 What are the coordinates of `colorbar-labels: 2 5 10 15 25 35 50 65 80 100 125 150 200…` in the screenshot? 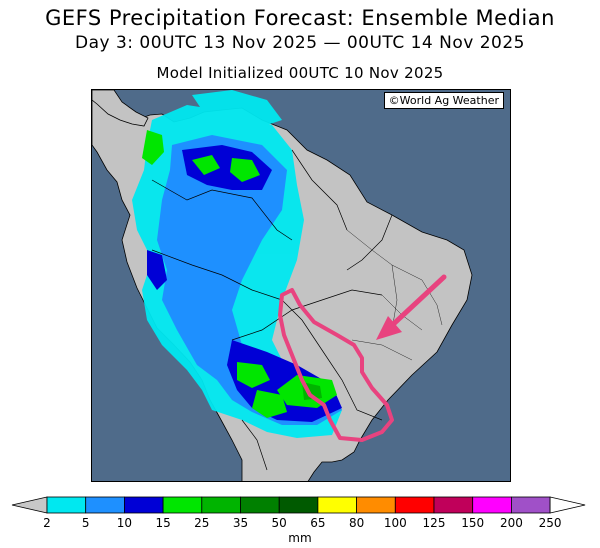 It's located at (300, 523).